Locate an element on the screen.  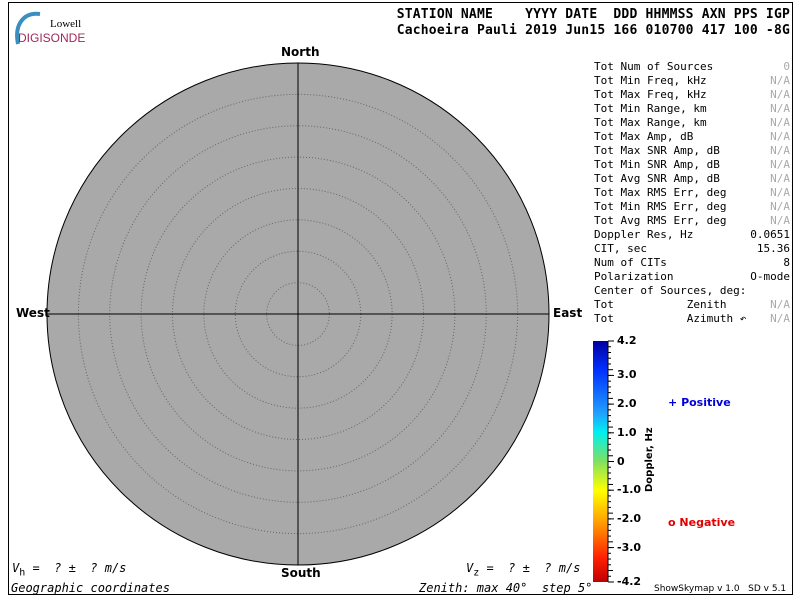
stat-row: Tot Min SNR Amp, dB N/A is located at coordinates (692, 165).